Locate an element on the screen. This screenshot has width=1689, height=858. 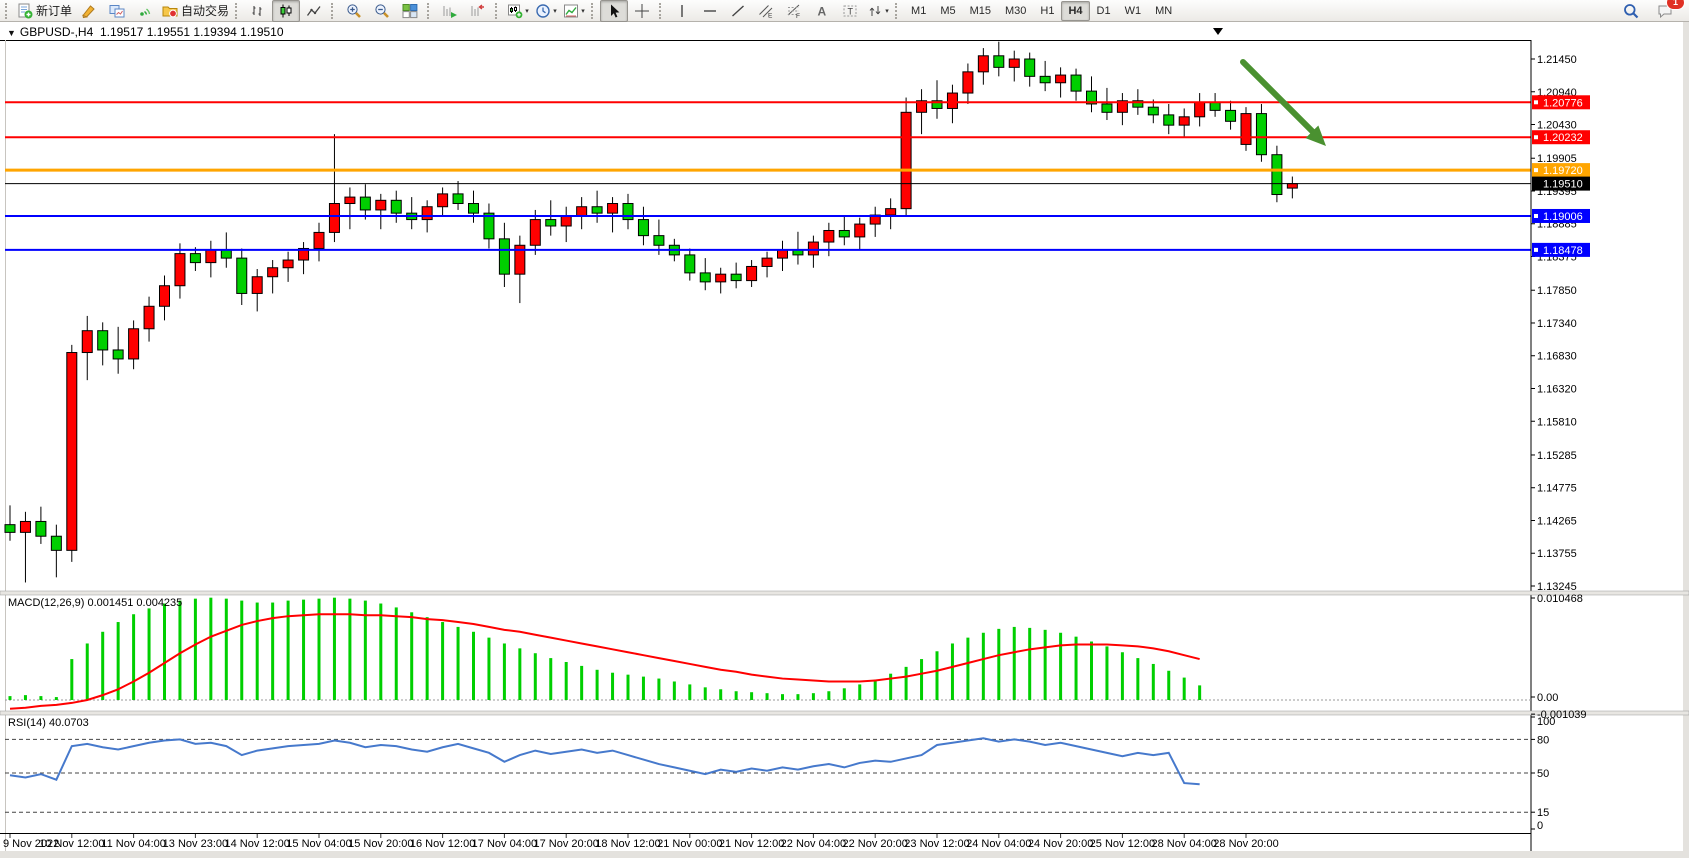
vertical-line-button is located at coordinates (682, 11).